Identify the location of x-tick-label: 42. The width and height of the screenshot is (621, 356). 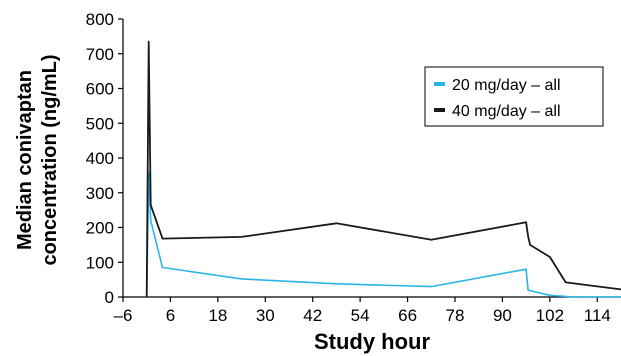
(312, 315).